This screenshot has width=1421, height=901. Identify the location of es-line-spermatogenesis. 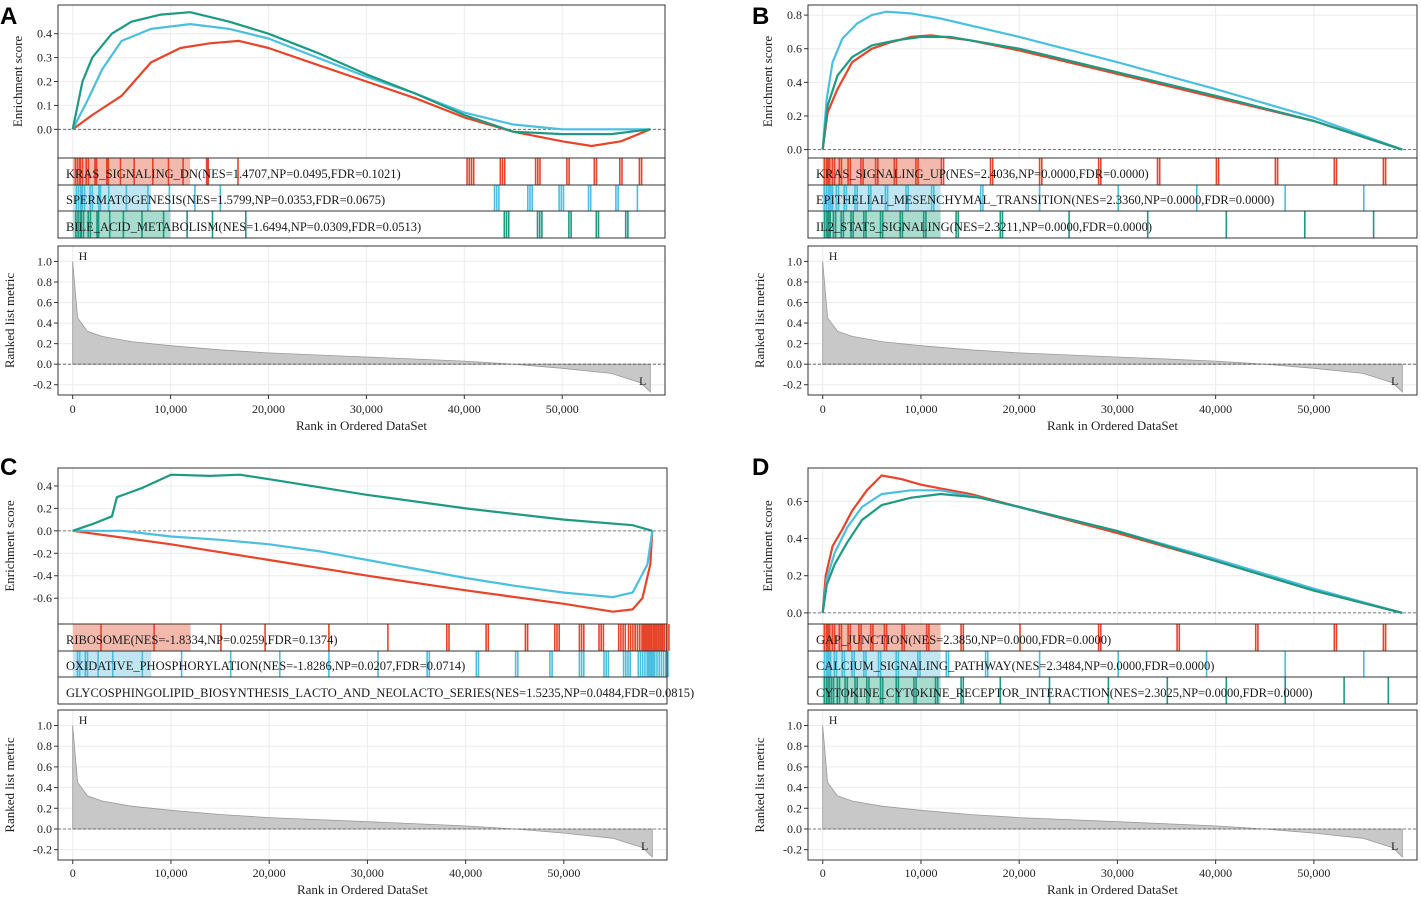
(361, 77).